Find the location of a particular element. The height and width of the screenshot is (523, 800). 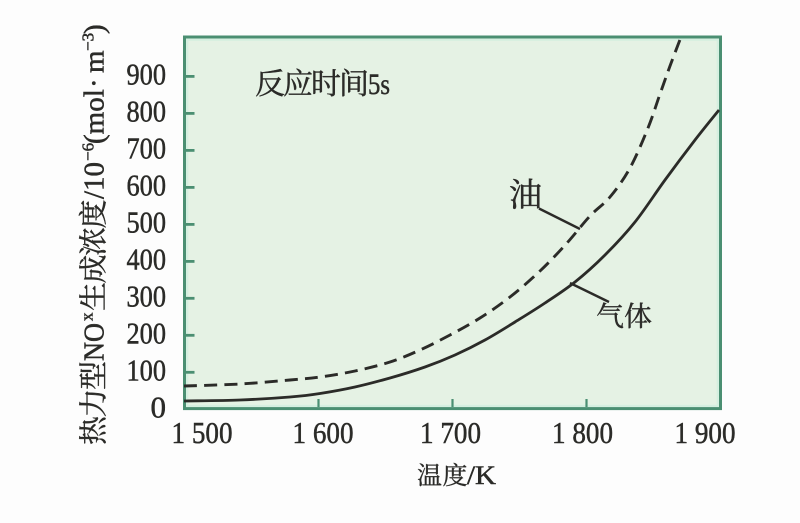

svg-text: 200 is located at coordinates (147, 333).